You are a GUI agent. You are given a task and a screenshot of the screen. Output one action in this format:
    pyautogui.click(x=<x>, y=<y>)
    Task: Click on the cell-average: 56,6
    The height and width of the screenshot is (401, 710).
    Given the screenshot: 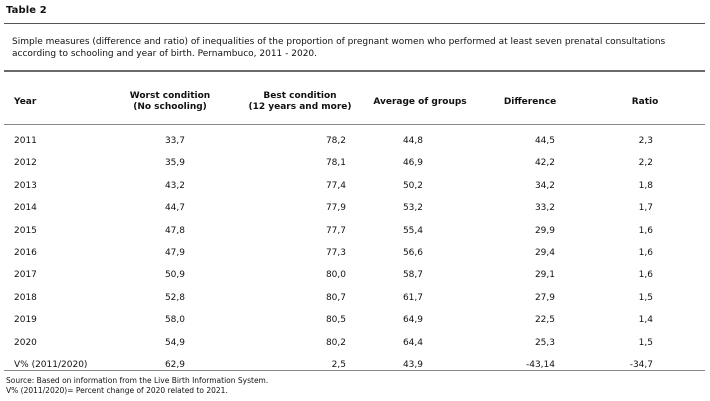 What is the action you would take?
    pyautogui.click(x=412, y=253)
    